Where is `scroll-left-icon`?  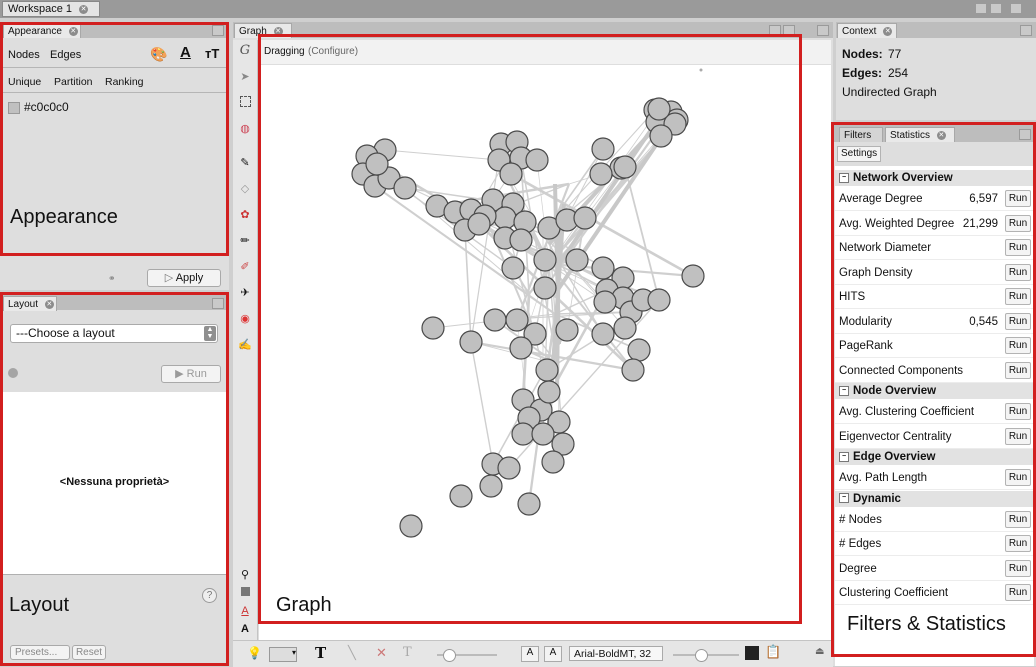 scroll-left-icon is located at coordinates (775, 30).